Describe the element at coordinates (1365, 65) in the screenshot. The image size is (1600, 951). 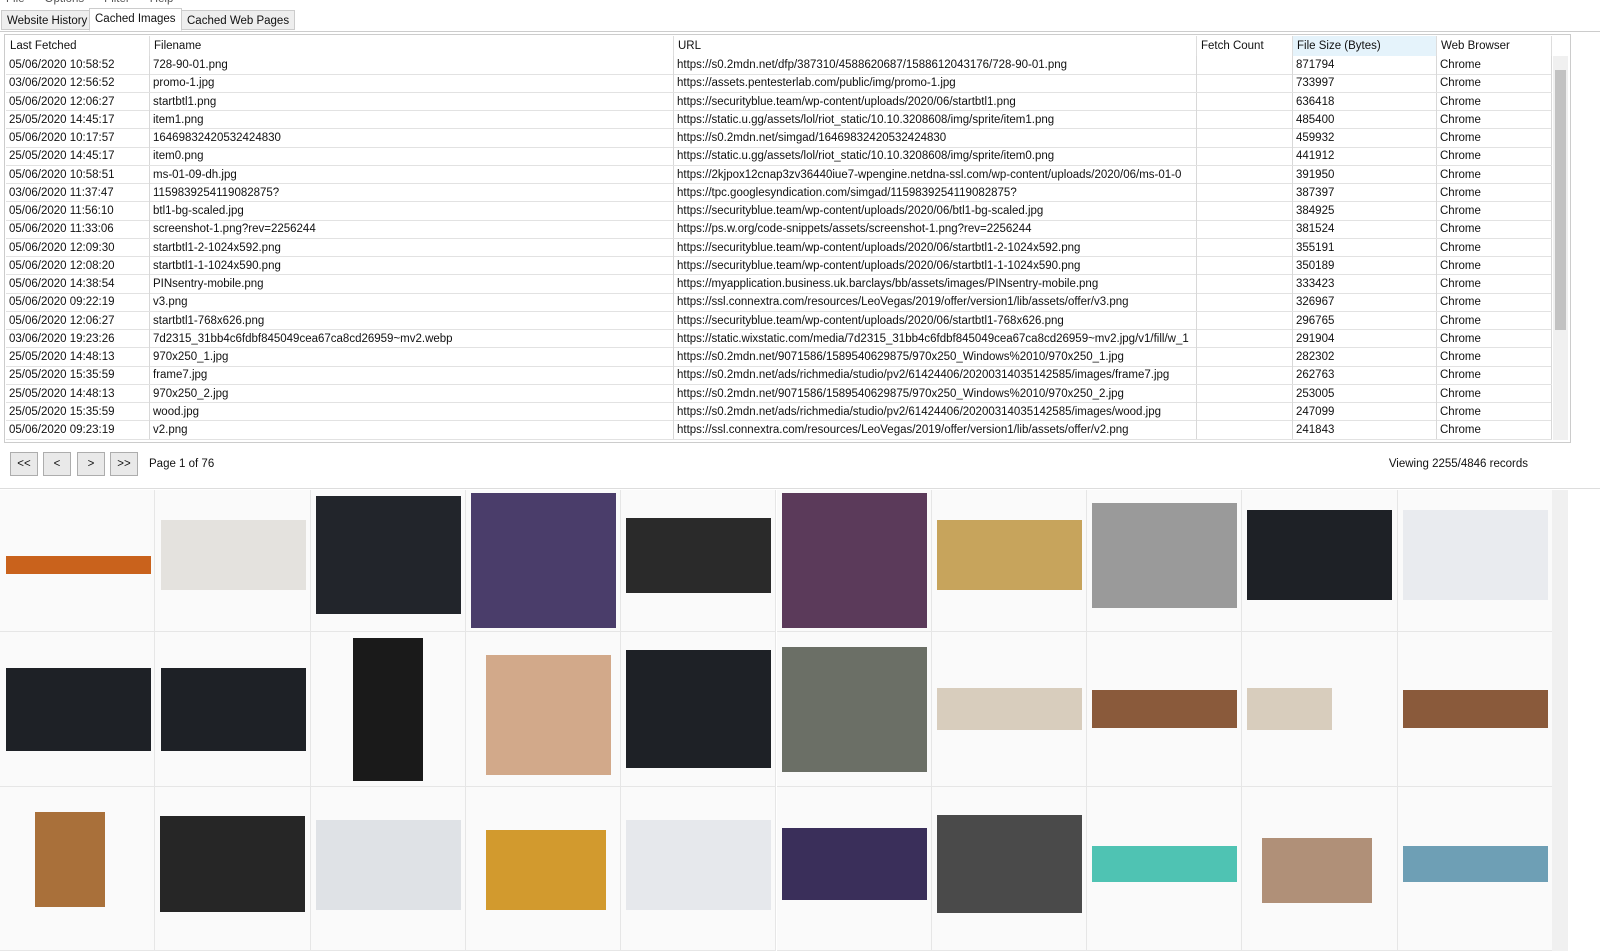
I see `table-cell: 871794` at that location.